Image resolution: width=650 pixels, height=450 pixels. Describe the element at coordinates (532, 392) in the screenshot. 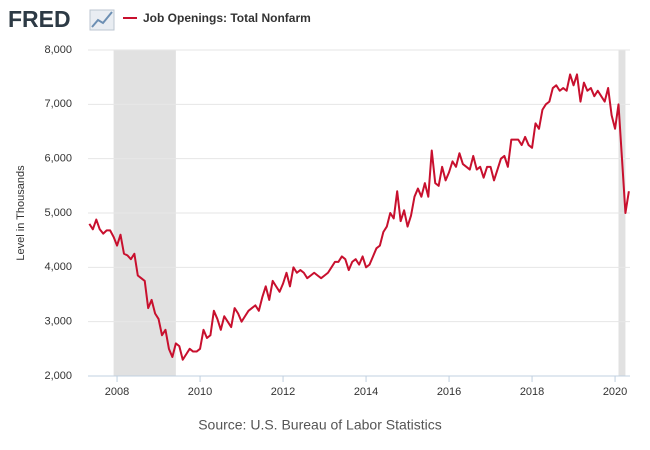

I see `x-tick-label: 2018` at that location.